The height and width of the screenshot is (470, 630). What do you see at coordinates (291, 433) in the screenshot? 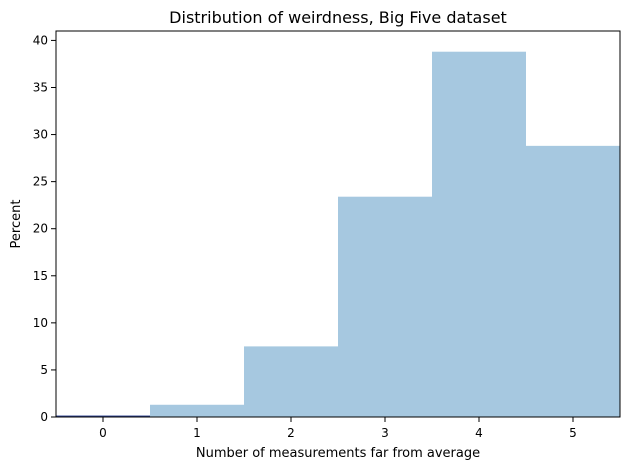
I see `x-tick-label: 2` at bounding box center [291, 433].